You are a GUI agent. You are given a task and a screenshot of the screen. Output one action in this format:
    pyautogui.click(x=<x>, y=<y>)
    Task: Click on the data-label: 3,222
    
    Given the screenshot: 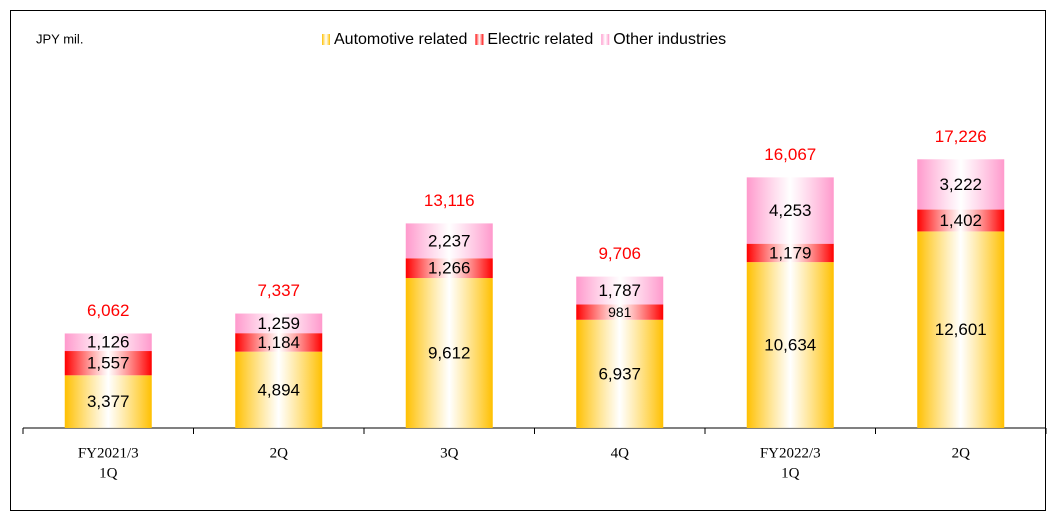 What is the action you would take?
    pyautogui.click(x=960, y=184)
    